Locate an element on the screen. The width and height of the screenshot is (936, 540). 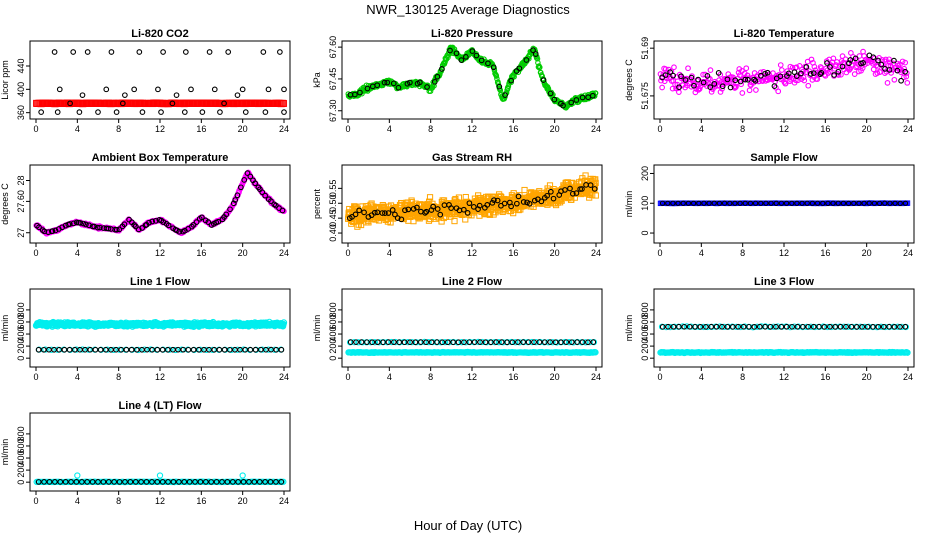
point-red is located at coordinates (283, 103).